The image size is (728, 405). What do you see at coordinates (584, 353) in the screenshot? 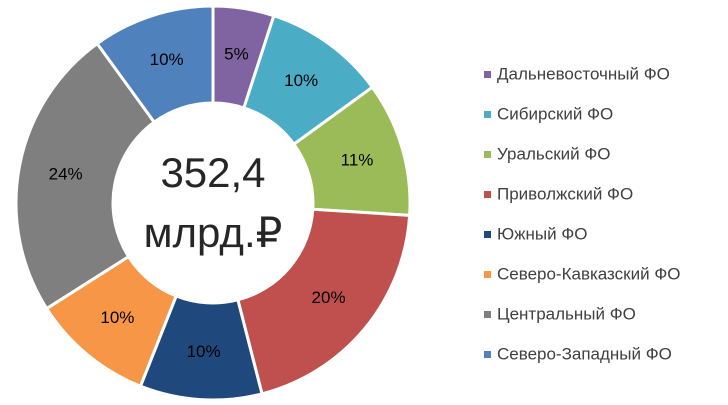
I see `legend-label: Северо-Западный ФО` at bounding box center [584, 353].